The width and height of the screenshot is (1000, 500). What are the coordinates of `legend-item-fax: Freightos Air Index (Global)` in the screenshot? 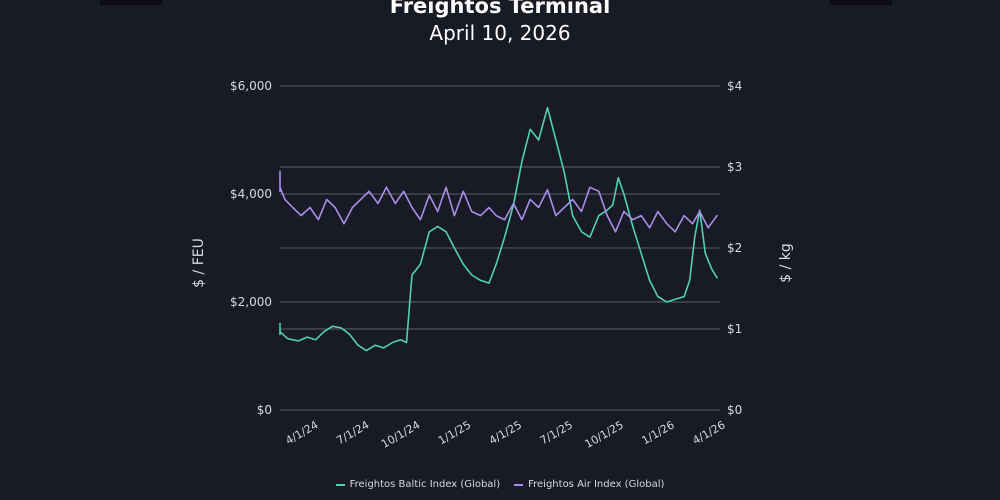 It's located at (589, 484).